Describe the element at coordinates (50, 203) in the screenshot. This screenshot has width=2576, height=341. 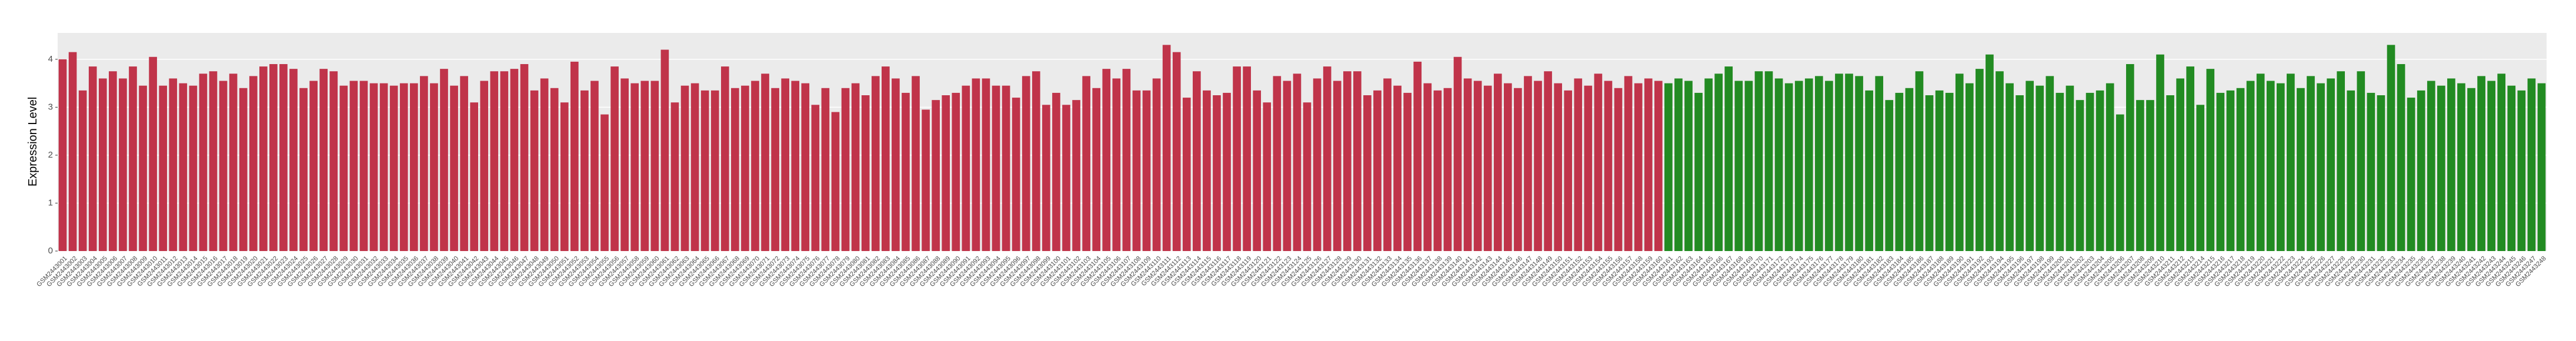
I see `y-tick-label: 1` at that location.